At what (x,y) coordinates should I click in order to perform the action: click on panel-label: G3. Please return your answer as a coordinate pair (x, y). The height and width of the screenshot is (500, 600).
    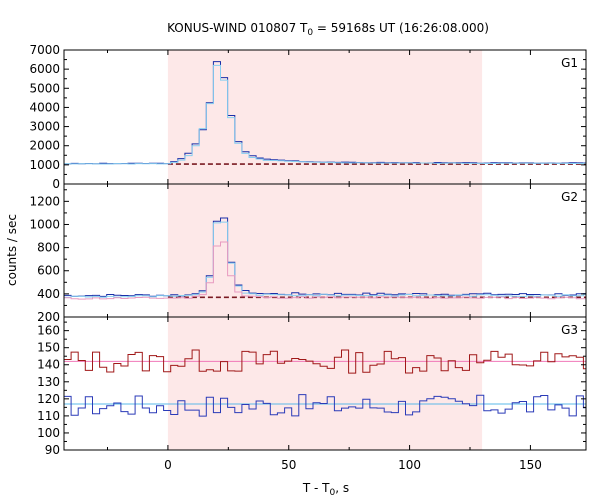
    Looking at the image, I should click on (569, 330).